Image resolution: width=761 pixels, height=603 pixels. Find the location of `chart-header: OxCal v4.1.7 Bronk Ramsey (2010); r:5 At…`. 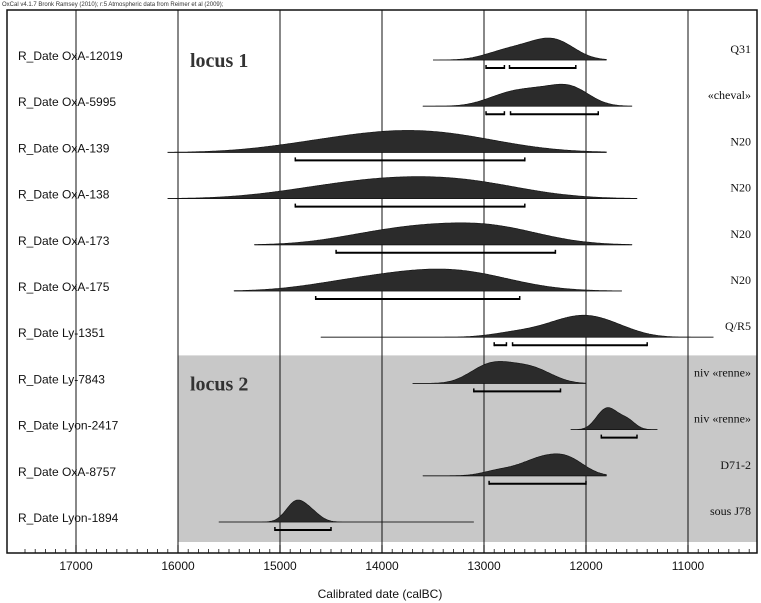

chart-header: OxCal v4.1.7 Bronk Ramsey (2010); r:5 At… is located at coordinates (113, 5).